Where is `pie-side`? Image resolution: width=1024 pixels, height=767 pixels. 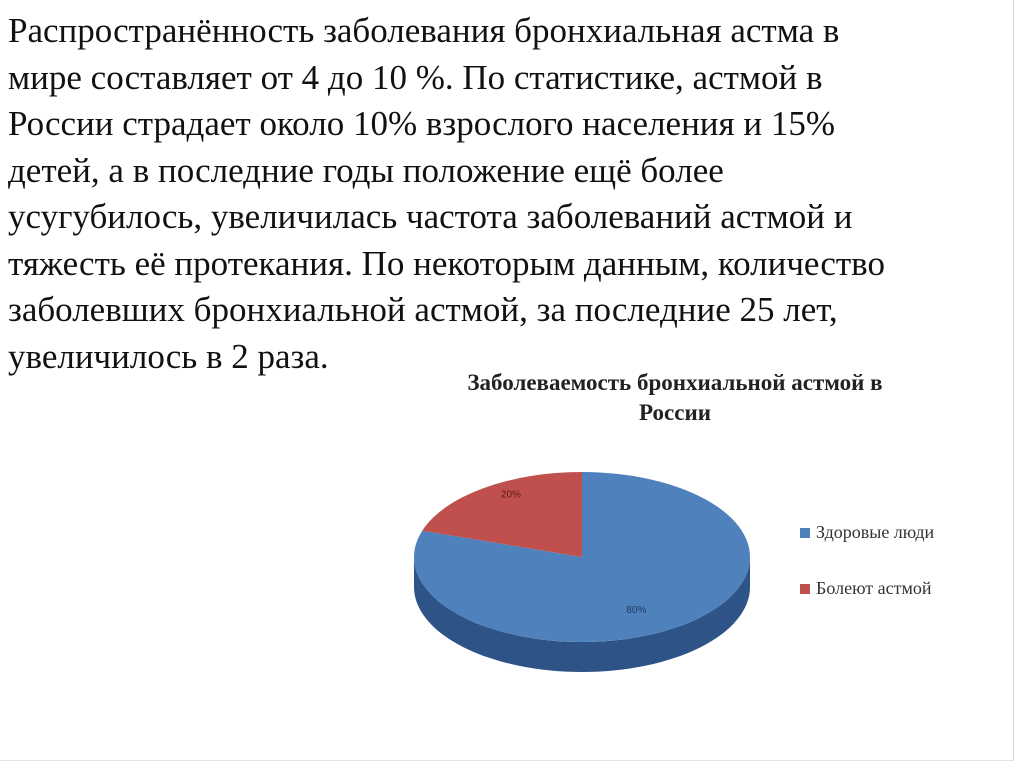 pie-side is located at coordinates (582, 614).